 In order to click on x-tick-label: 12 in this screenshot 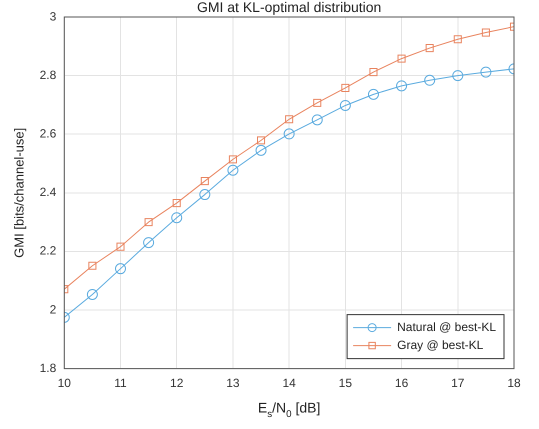, I will do `click(177, 383)`.